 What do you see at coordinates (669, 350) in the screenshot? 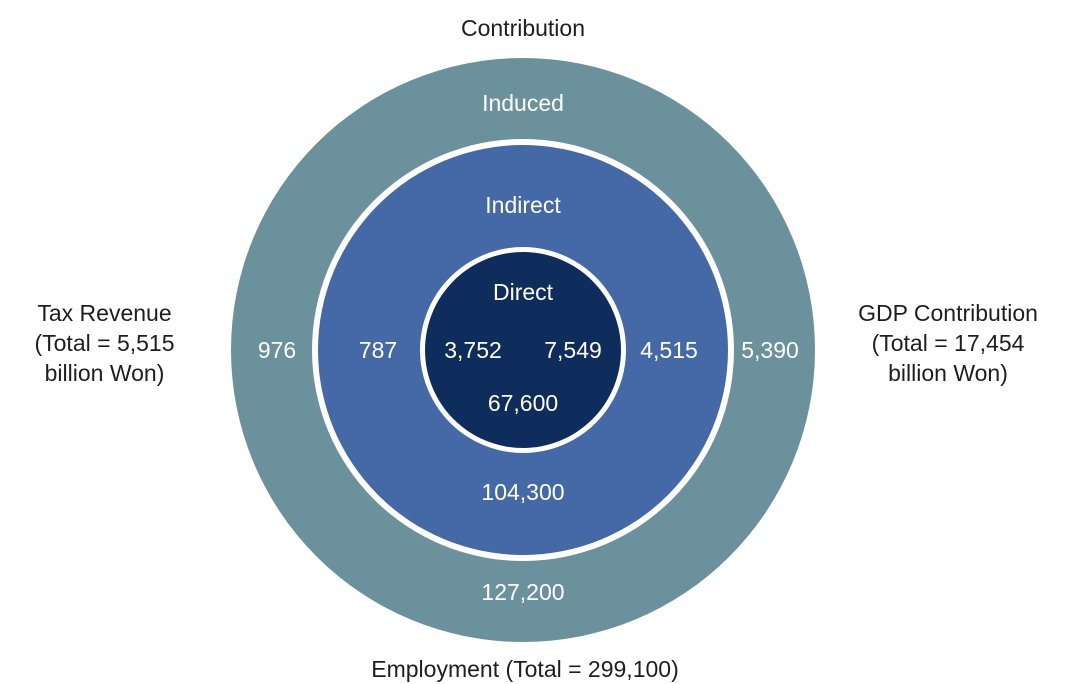
I see `indirect-gdp-value: 4,515` at bounding box center [669, 350].